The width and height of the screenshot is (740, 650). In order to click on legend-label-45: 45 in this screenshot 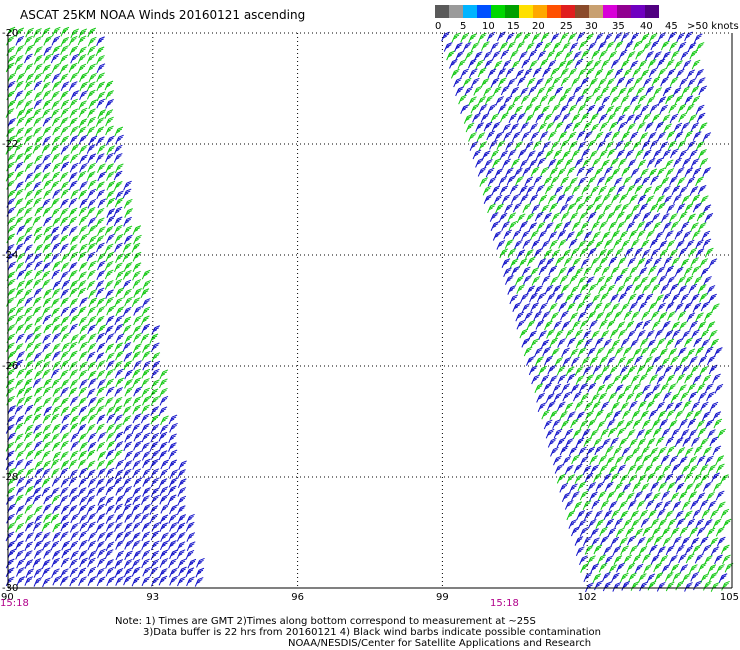, I will do `click(671, 26)`.